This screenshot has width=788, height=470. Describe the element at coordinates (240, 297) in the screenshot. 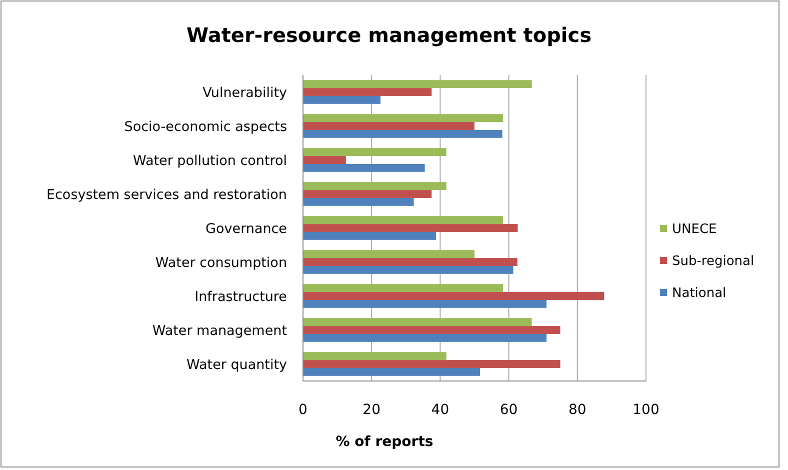

I see `y-tick-label: Infrastructure` at that location.